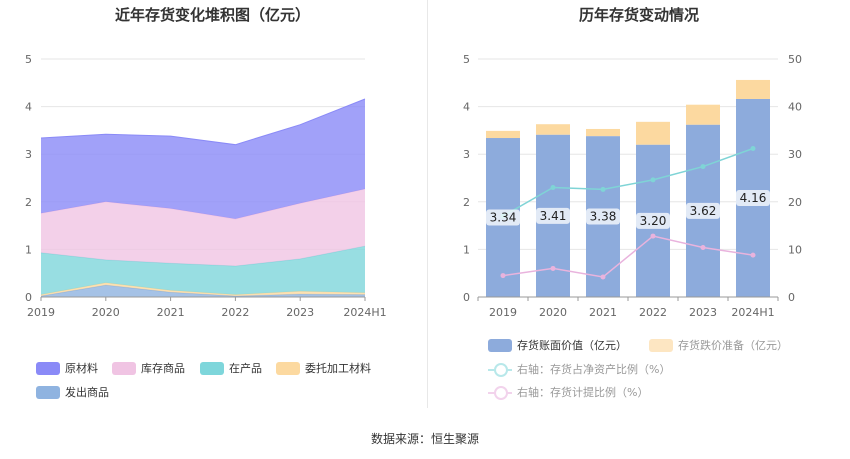  I want to click on y2-tick-label: 40, so click(795, 107).